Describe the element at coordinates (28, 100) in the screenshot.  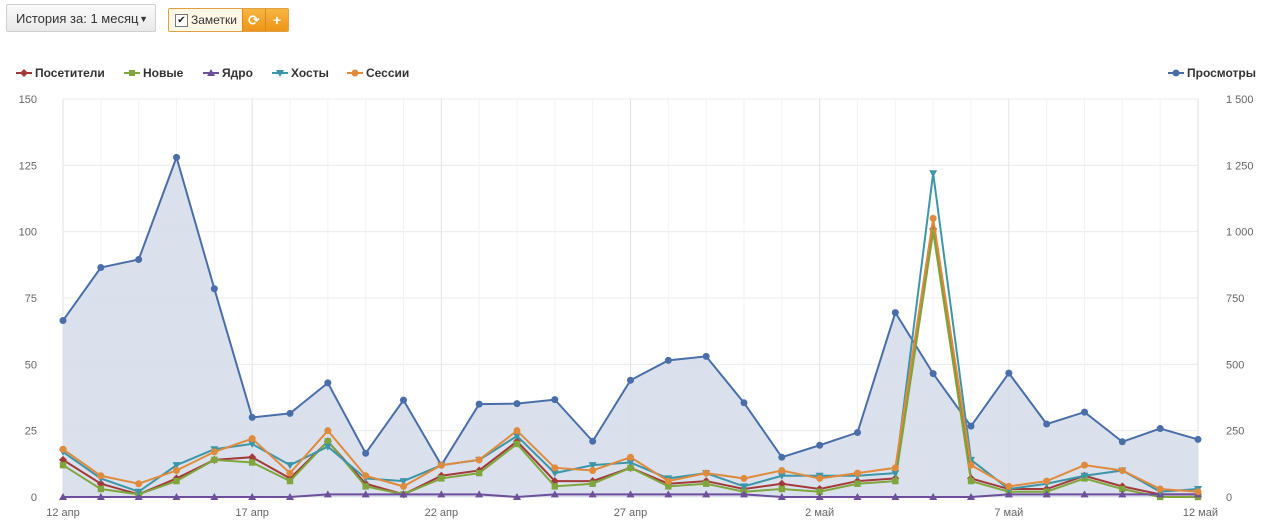
I see `y-left-tick-label: 150` at that location.